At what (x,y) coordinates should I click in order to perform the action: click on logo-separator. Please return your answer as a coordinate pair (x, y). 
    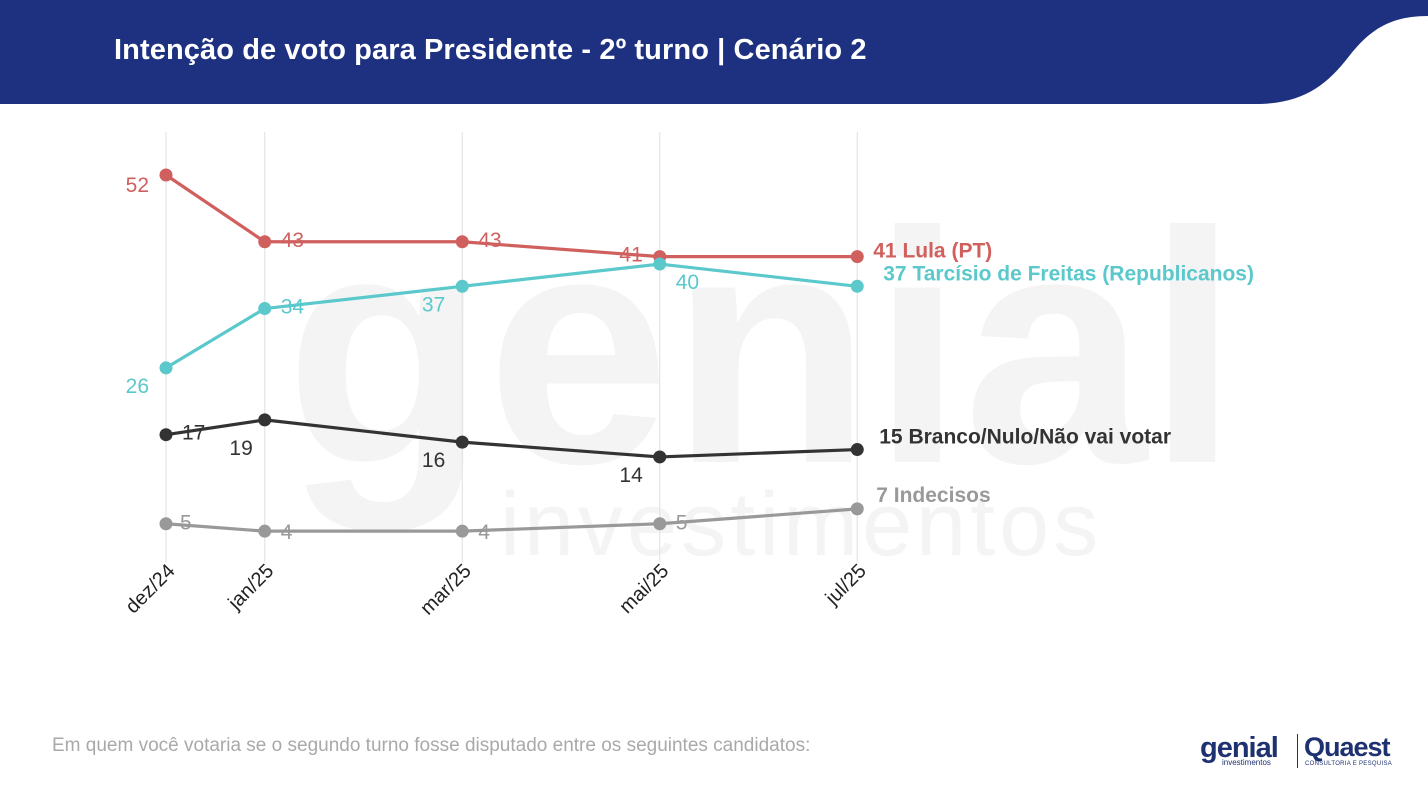
    Looking at the image, I should click on (1297, 751).